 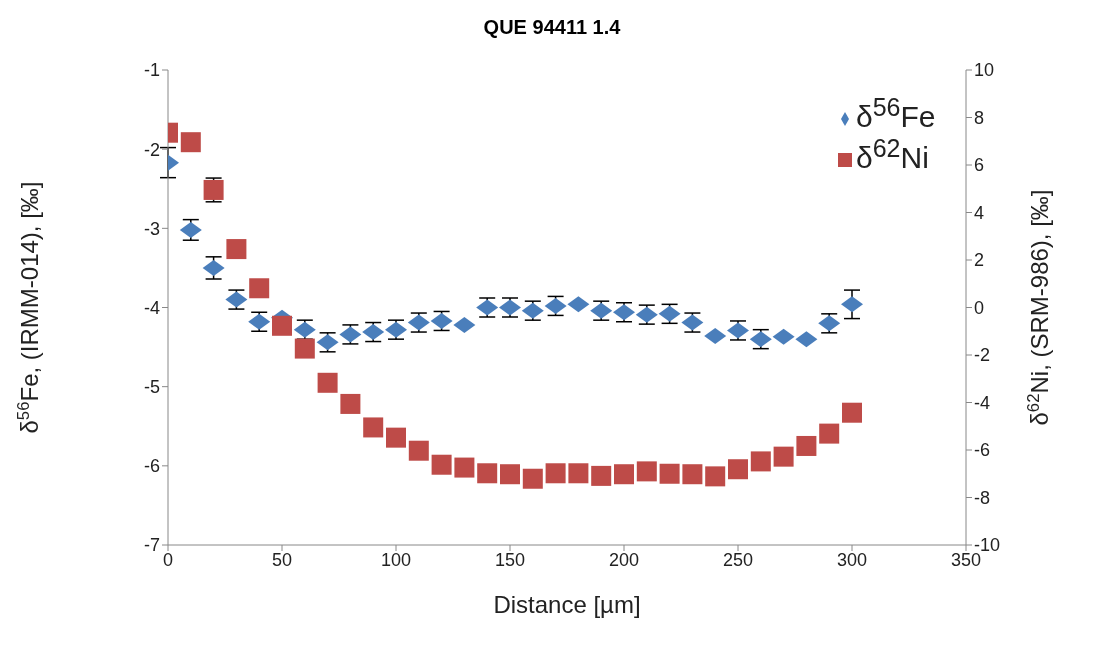 What do you see at coordinates (738, 559) in the screenshot?
I see `x-tick-label: 250` at bounding box center [738, 559].